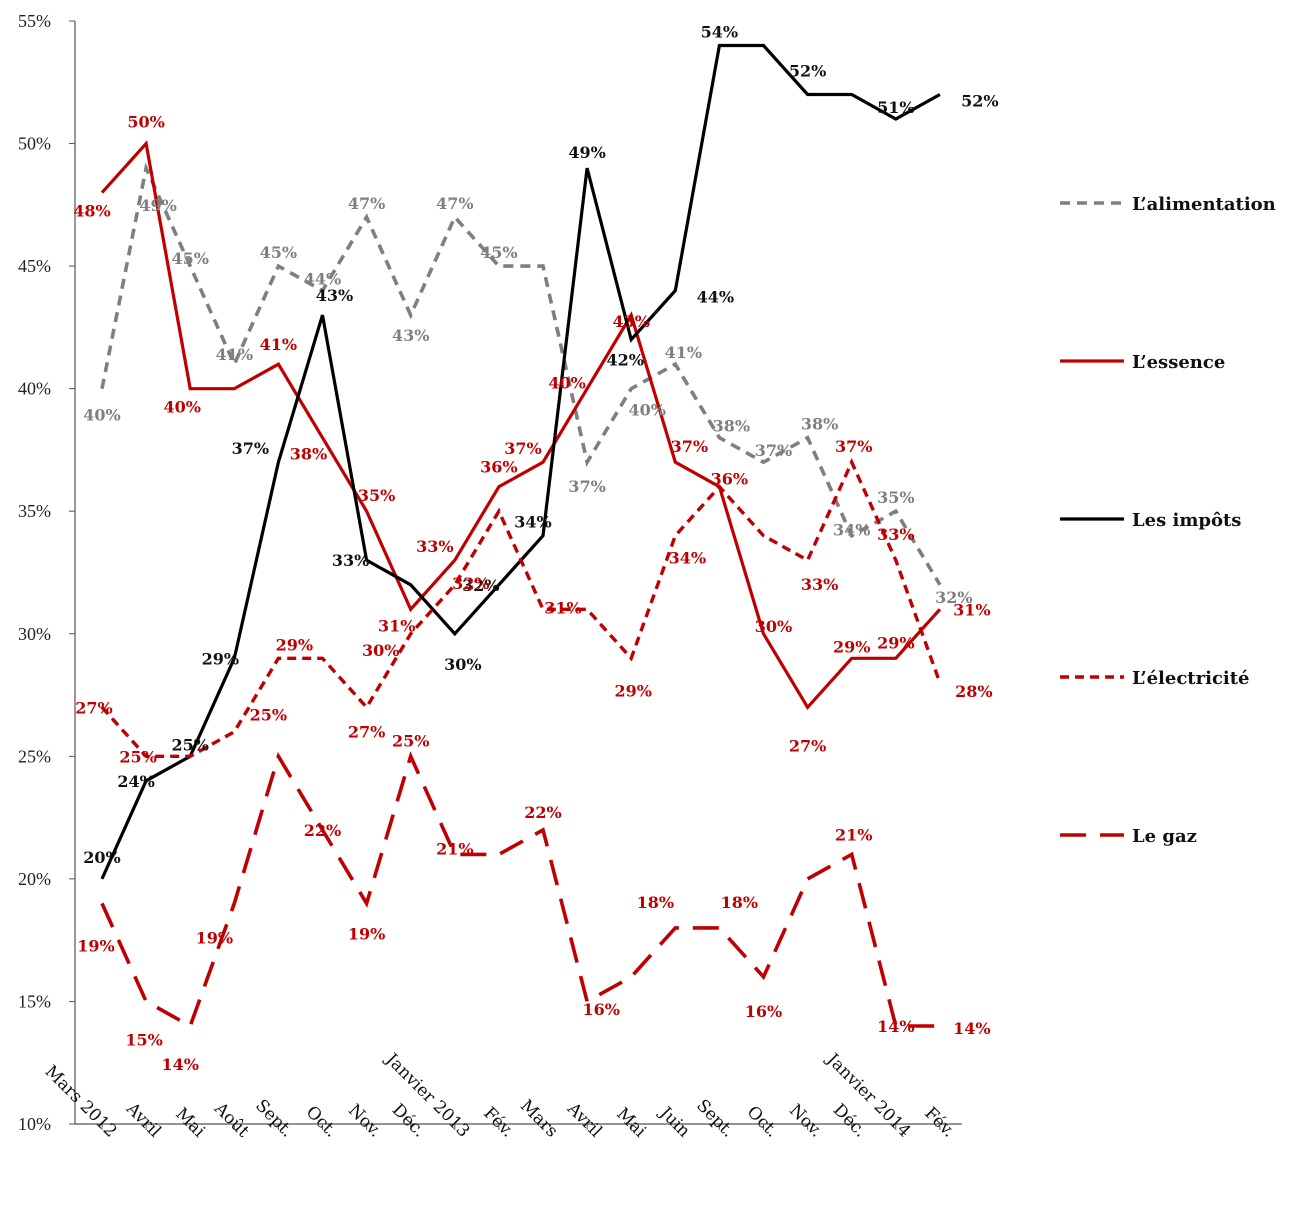 This screenshot has height=1223, width=1306. I want to click on y-tick-label: 15%, so click(34, 1001).